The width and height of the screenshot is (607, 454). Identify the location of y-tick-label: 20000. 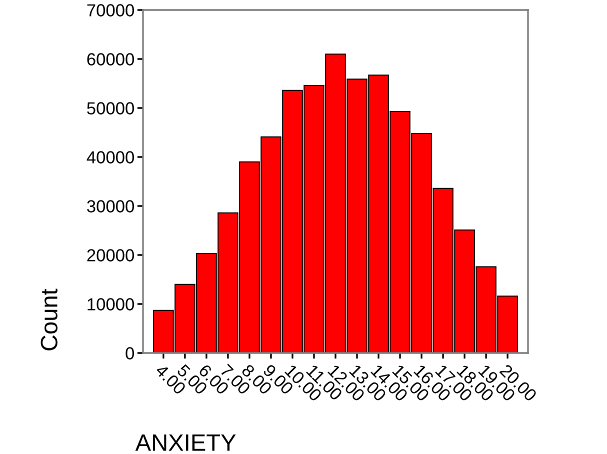
(110, 255).